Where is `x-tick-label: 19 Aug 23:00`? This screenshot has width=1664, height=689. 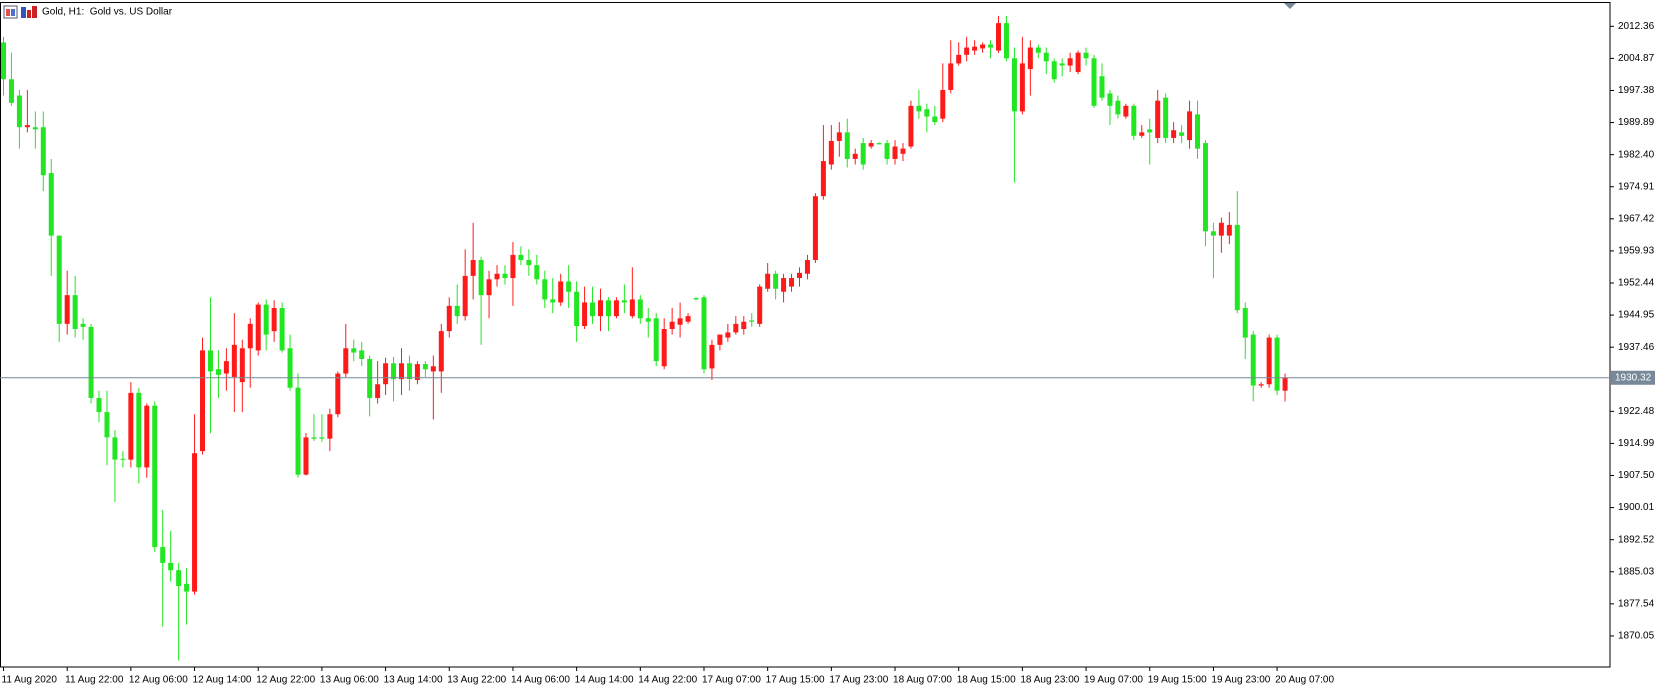 x-tick-label: 19 Aug 23:00 is located at coordinates (1240, 680).